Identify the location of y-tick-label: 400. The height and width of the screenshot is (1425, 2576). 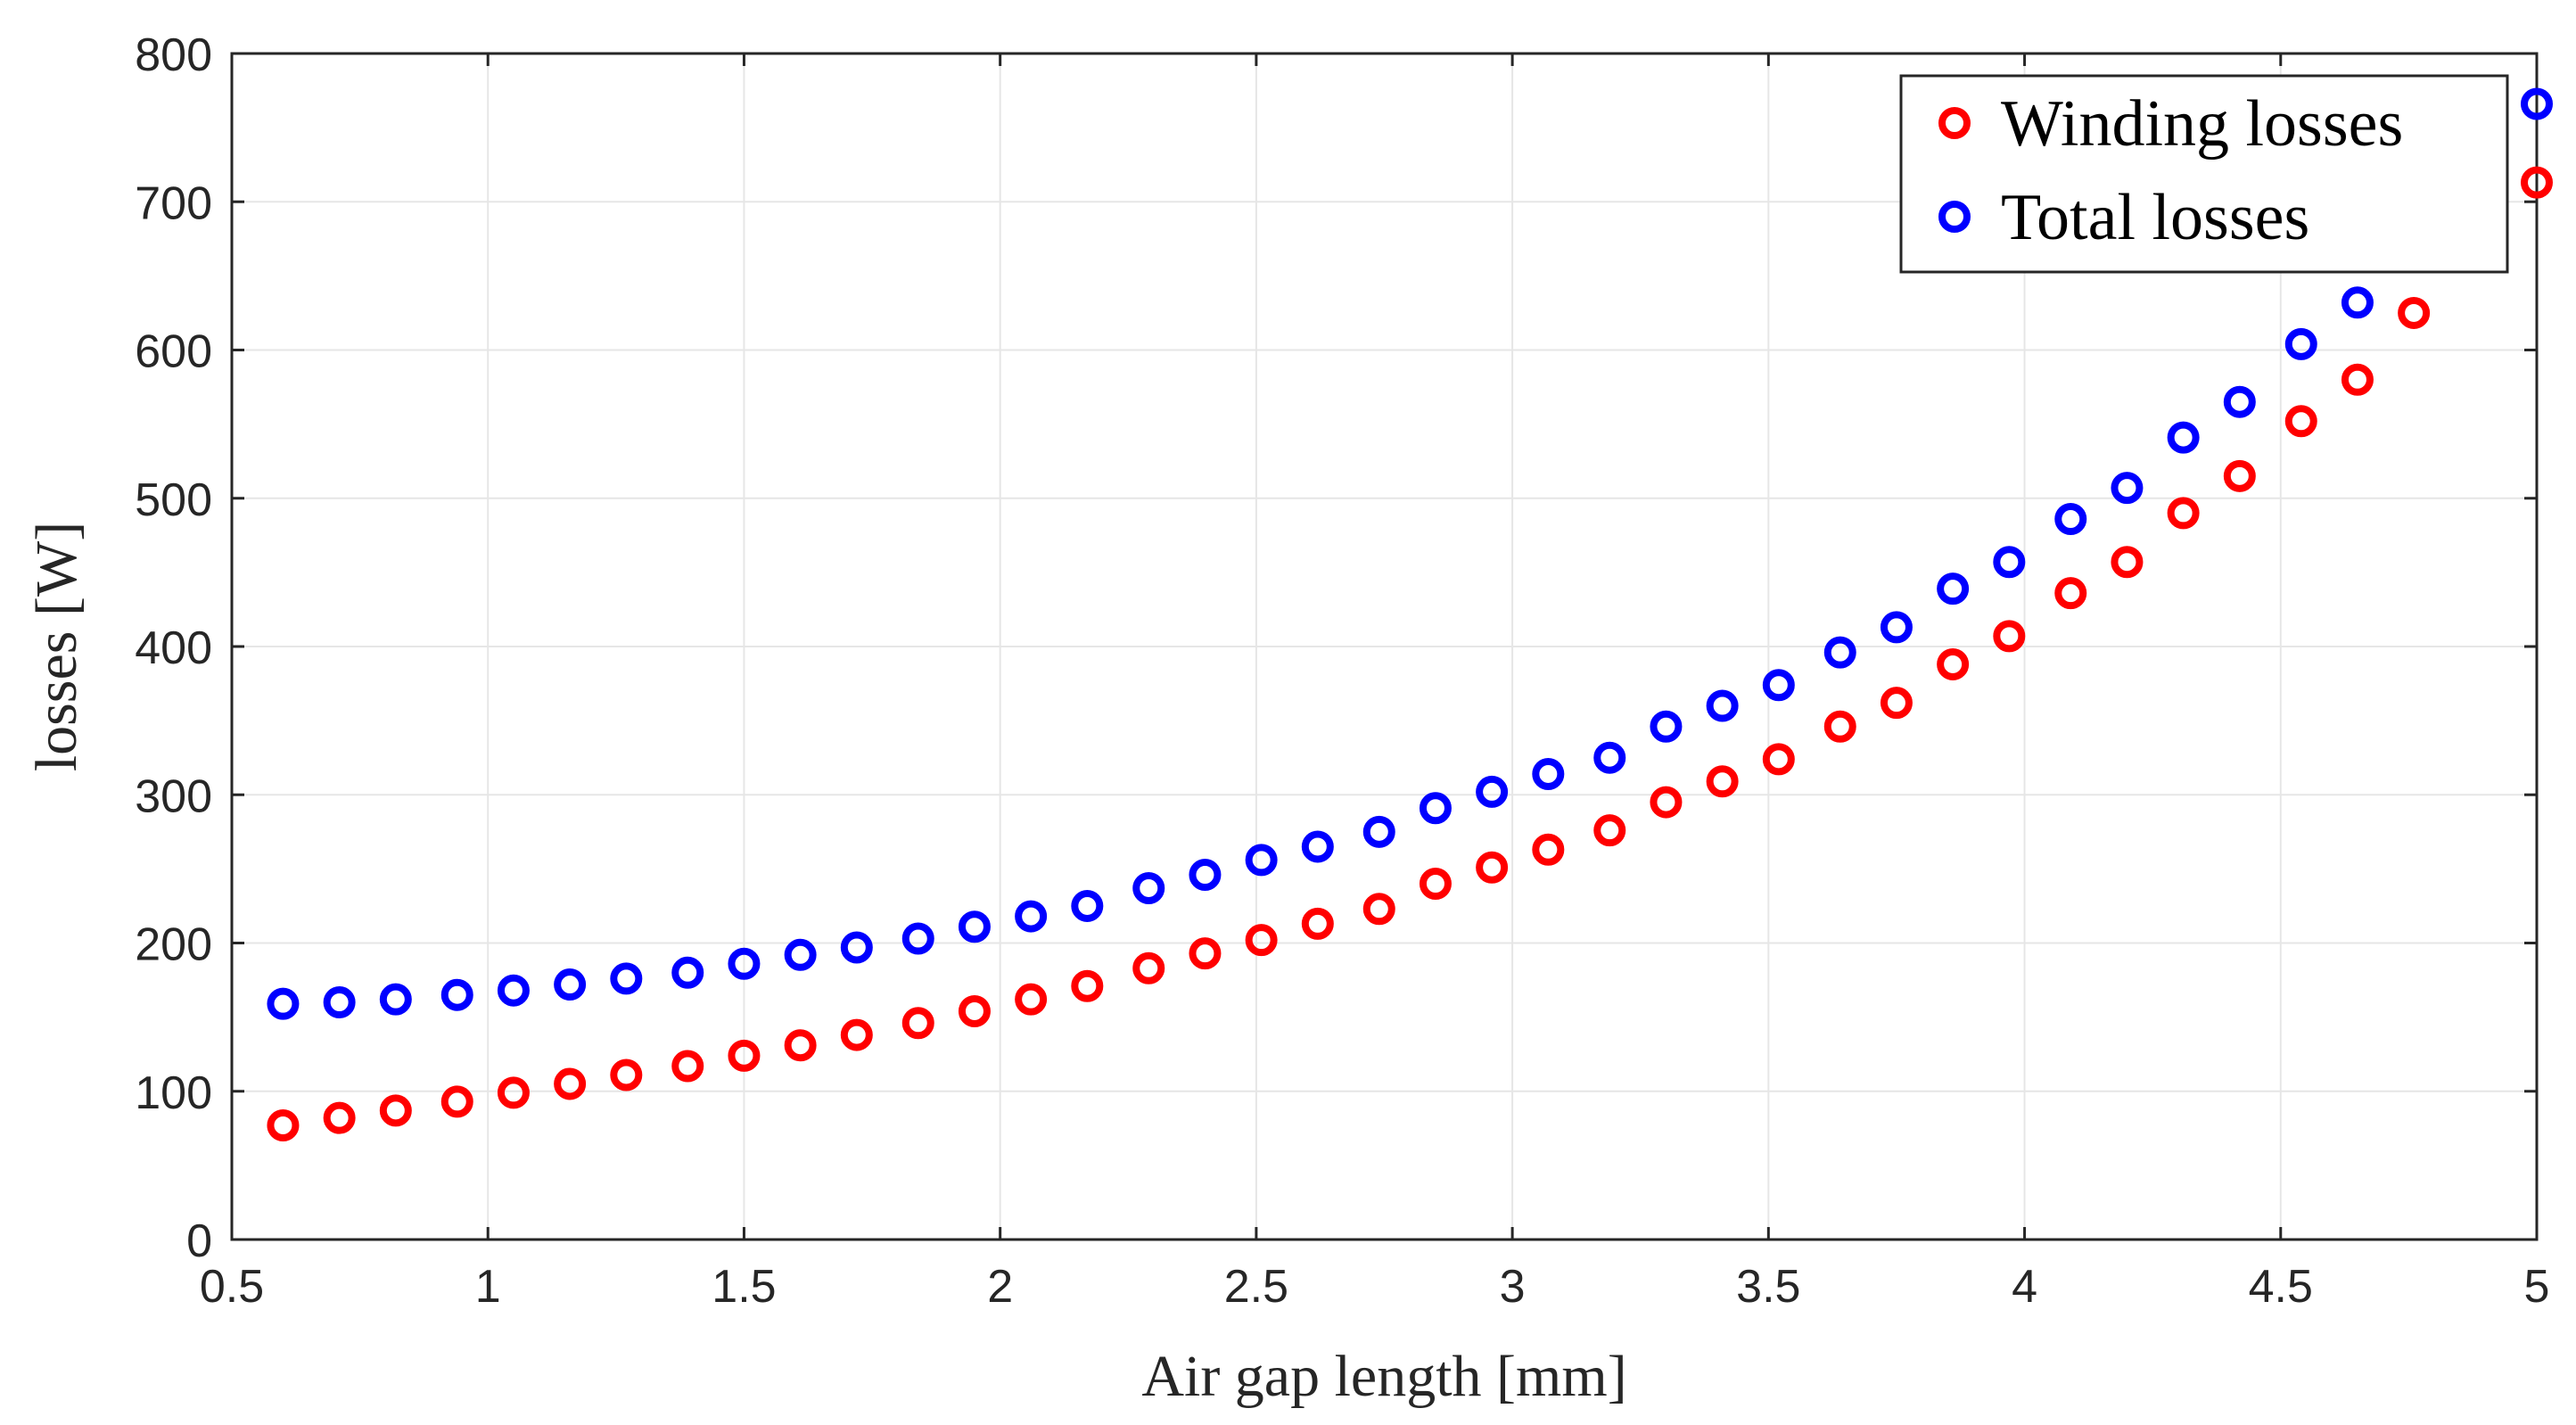
(173, 648).